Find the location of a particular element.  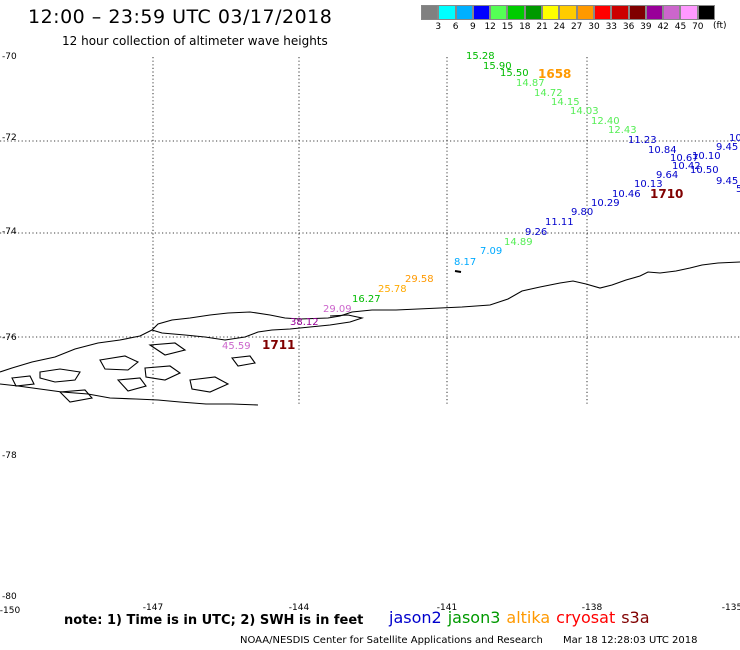

legend-unit: (ft) is located at coordinates (720, 26).